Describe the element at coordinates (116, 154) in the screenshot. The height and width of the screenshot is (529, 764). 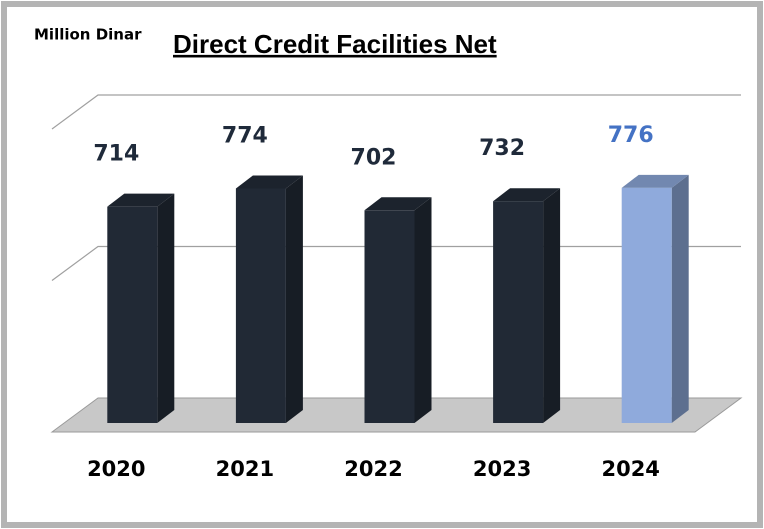
I see `data-label: 714` at that location.